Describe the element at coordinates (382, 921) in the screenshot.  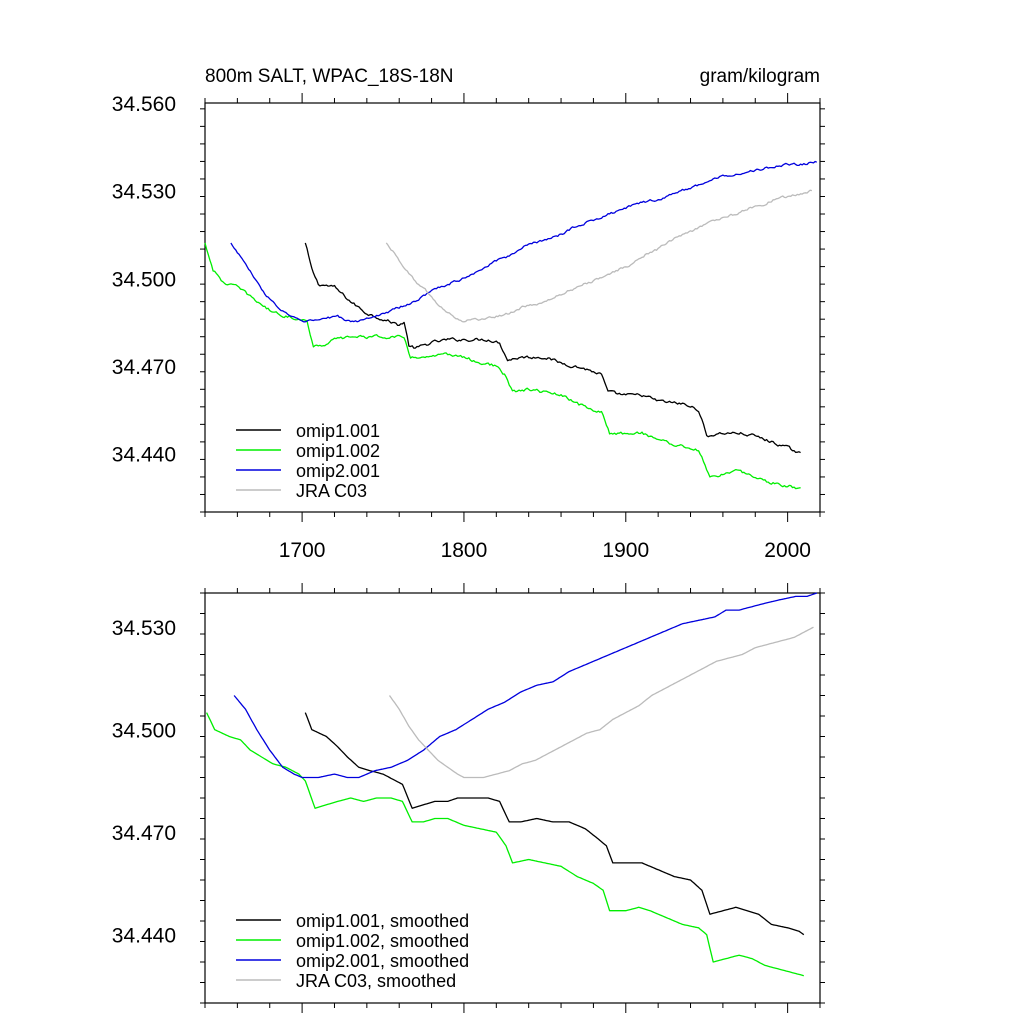
I see `legend-label: omip1.001, smoothed` at that location.